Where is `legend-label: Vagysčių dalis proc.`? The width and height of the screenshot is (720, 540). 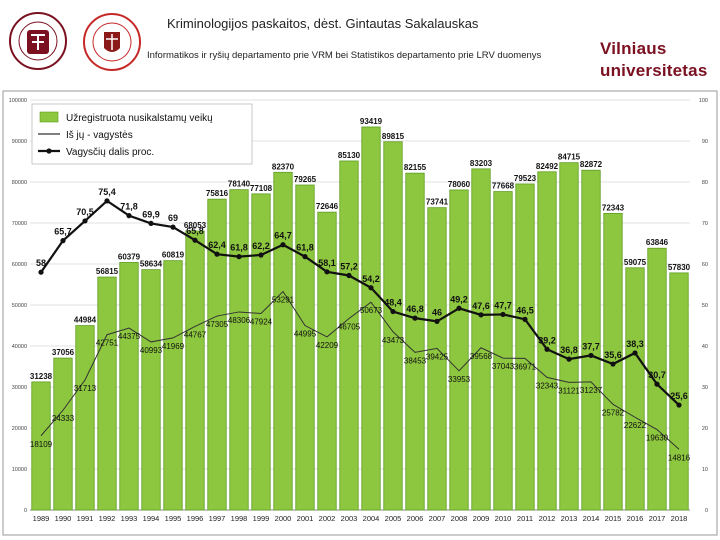
legend-label: Vagysčių dalis proc. is located at coordinates (110, 152).